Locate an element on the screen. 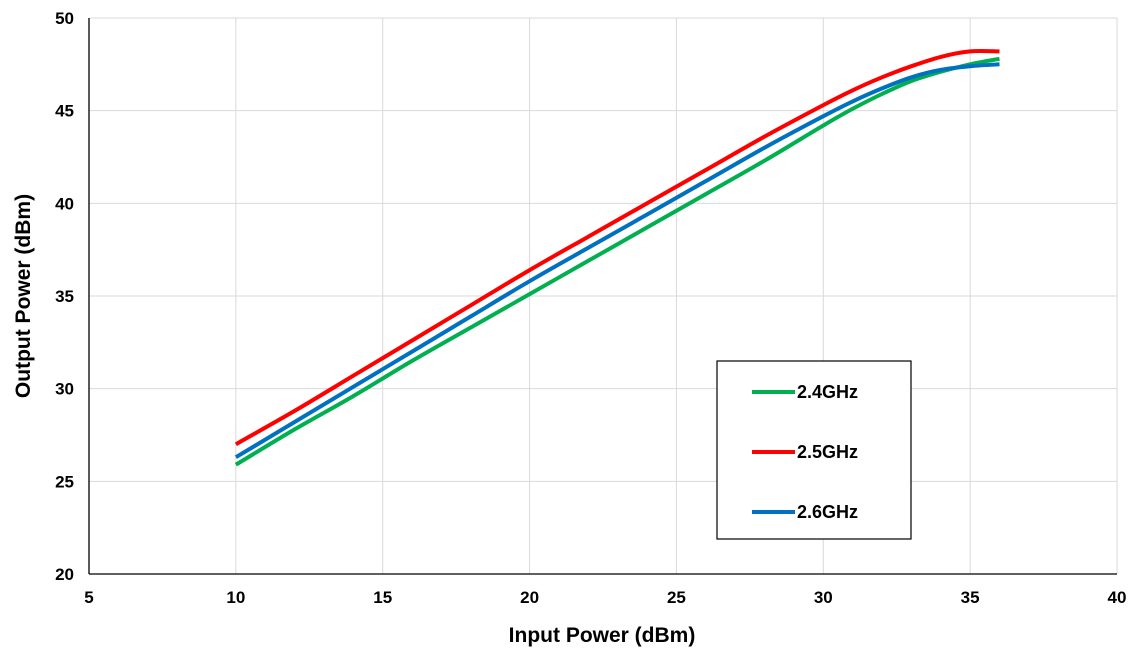 The image size is (1136, 651). x-axis-title: Input Power (dBm) is located at coordinates (602, 635).